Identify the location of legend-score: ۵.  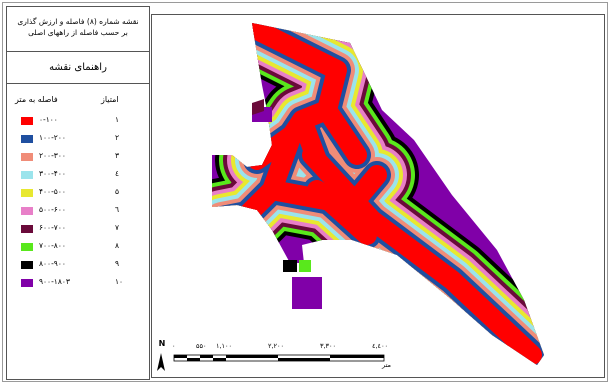
(117, 191).